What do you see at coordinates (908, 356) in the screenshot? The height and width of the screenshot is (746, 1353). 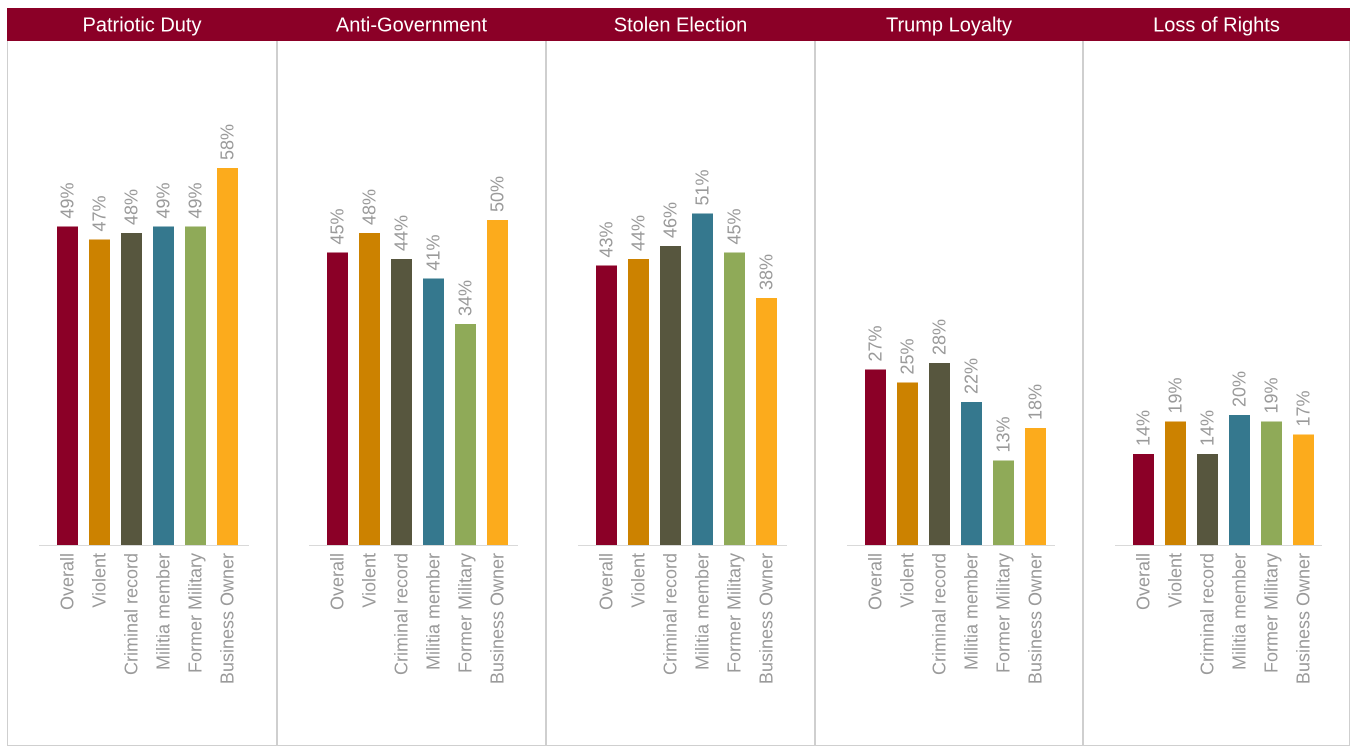 I see `data-label: 25%` at bounding box center [908, 356].